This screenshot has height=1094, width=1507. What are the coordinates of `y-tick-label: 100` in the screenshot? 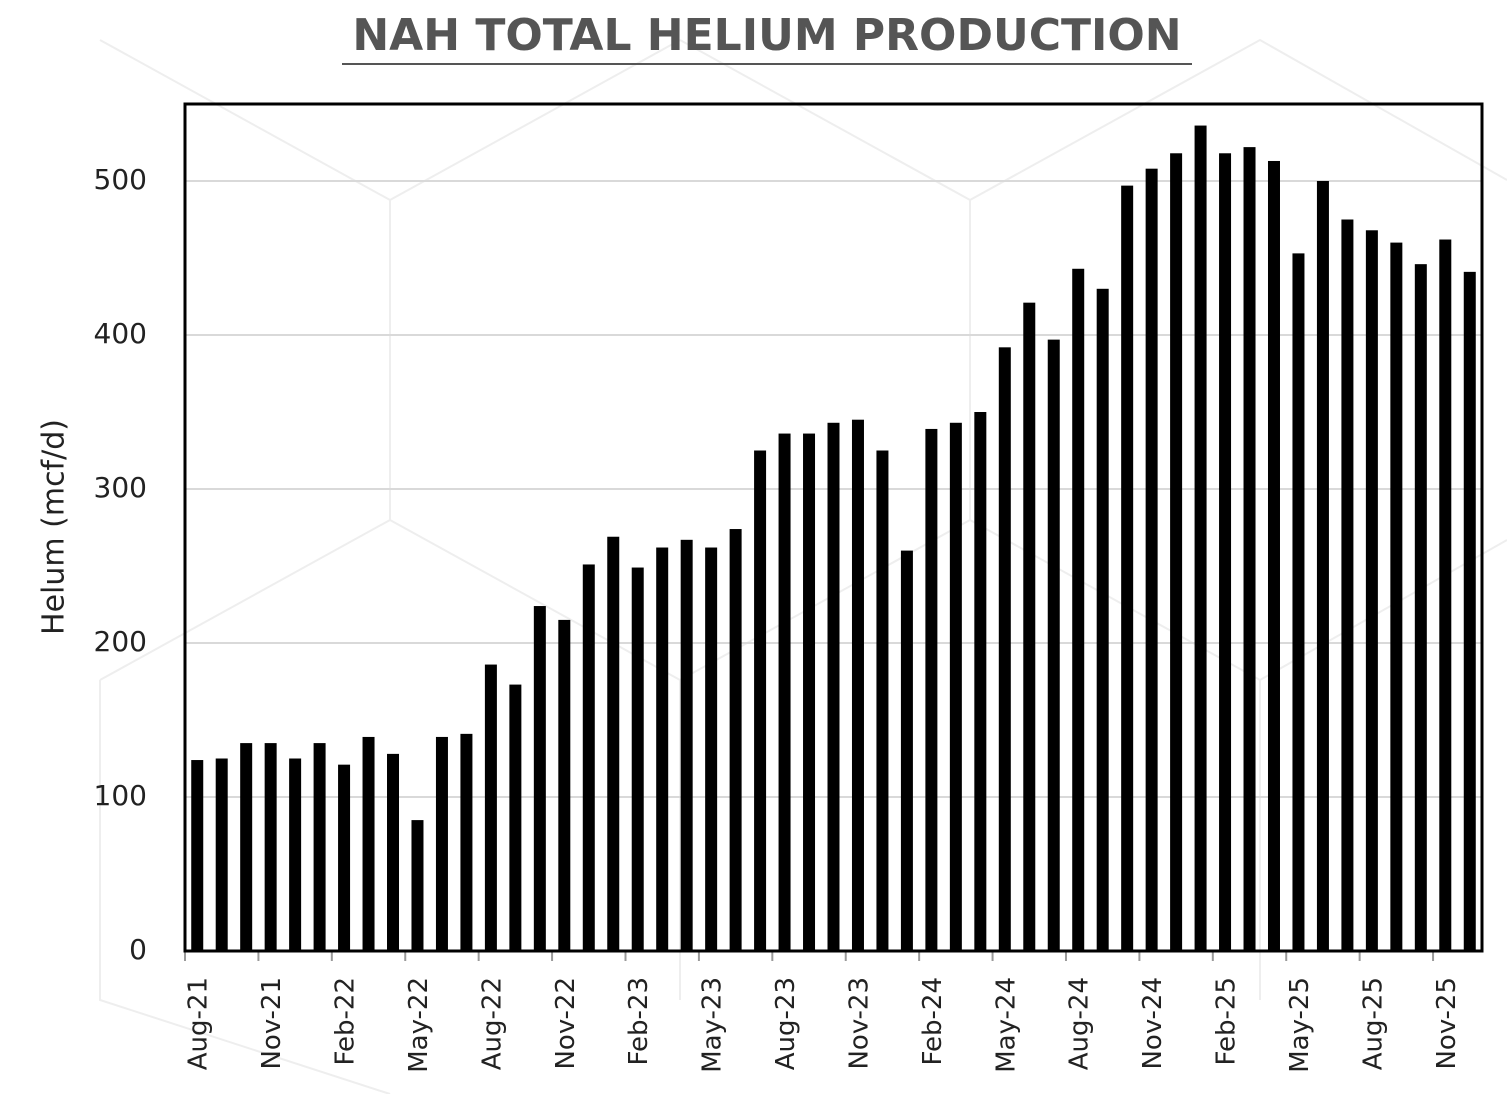 It's located at (120, 795).